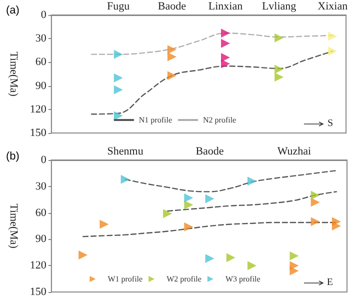 The width and height of the screenshot is (350, 298). I want to click on x-tick-label: Lvliang, so click(279, 6).